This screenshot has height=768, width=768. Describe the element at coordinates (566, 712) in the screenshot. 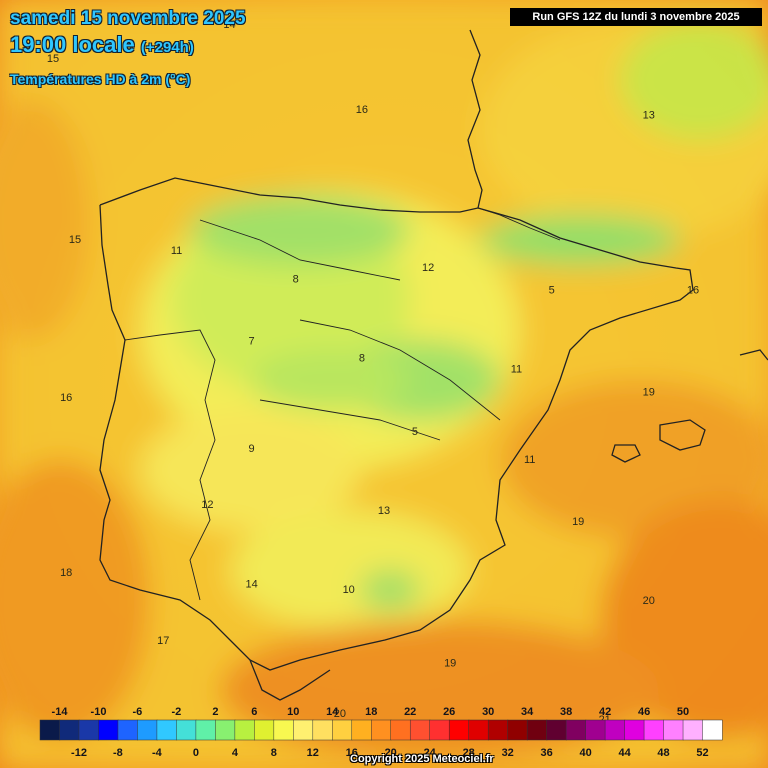

I see `legend-top-label: 38` at that location.